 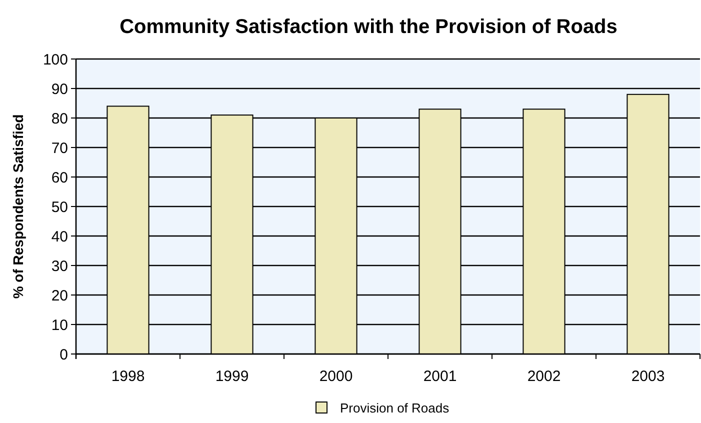 I want to click on y-tick-label: 30, so click(x=59, y=266).